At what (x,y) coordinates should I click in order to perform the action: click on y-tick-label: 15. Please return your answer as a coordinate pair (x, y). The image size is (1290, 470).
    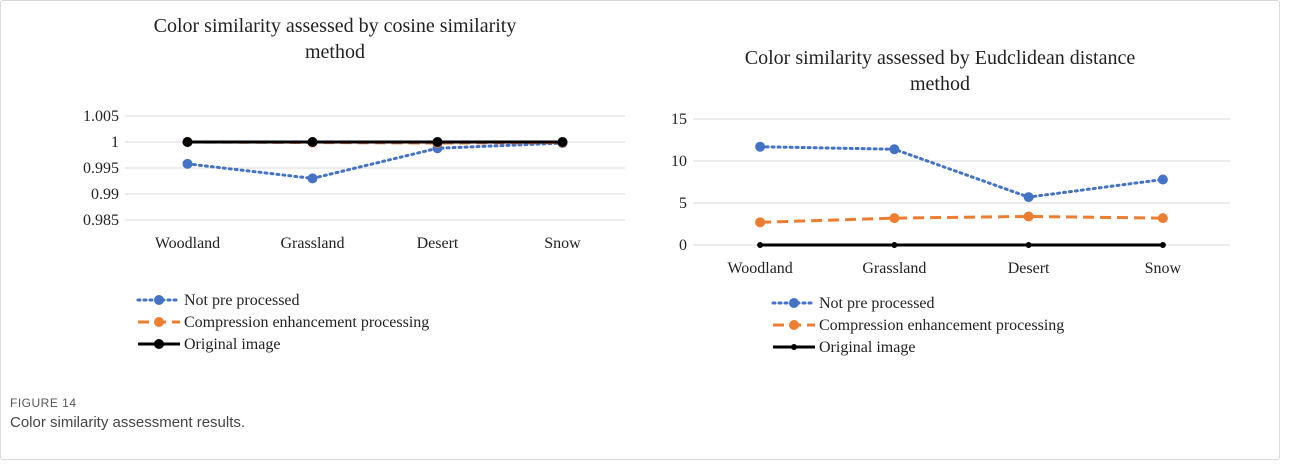
    Looking at the image, I should click on (679, 119).